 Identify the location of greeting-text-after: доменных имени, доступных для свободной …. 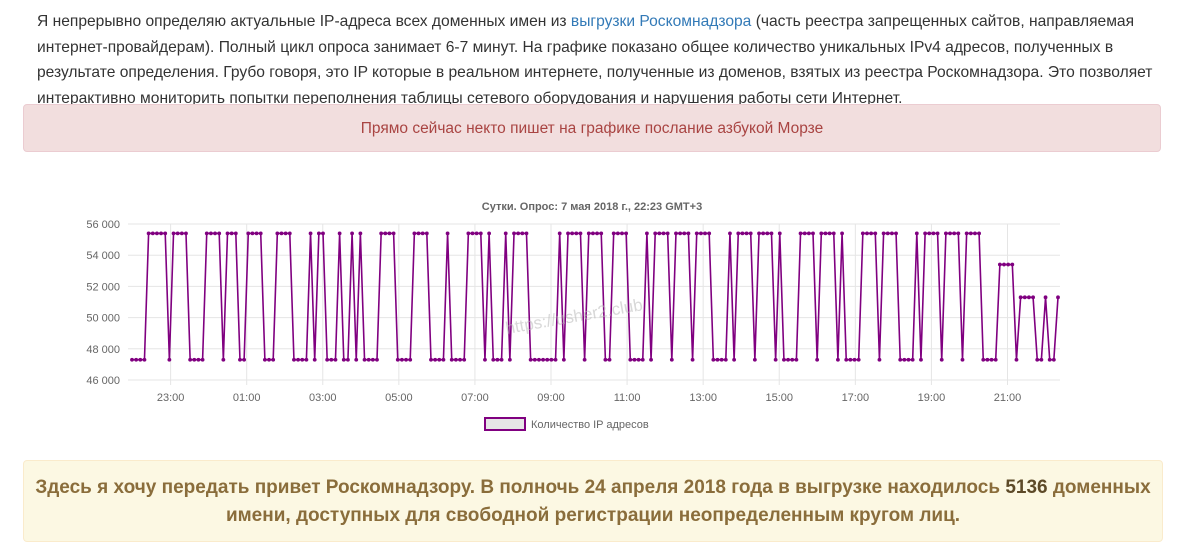
(688, 501).